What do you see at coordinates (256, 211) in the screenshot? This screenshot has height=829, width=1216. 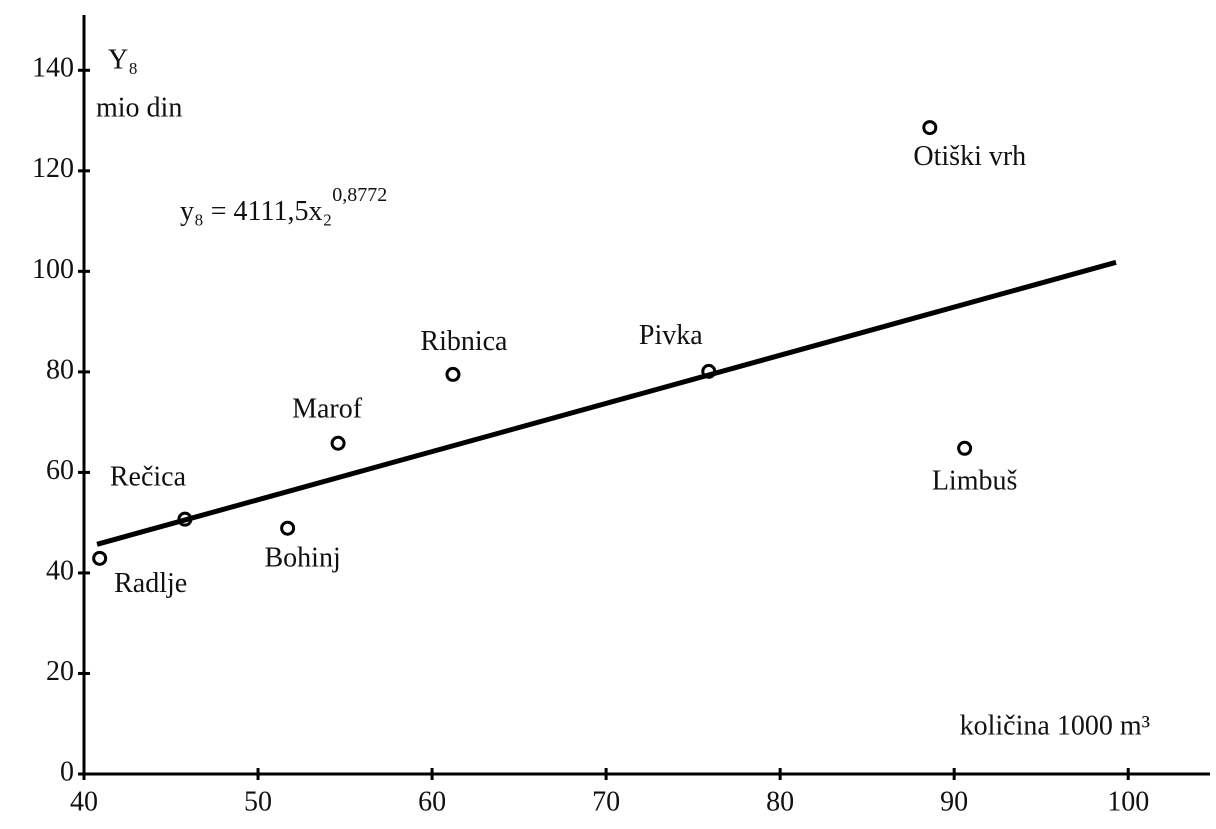 I see `equation-base: y₈ = 4111,5x₂` at bounding box center [256, 211].